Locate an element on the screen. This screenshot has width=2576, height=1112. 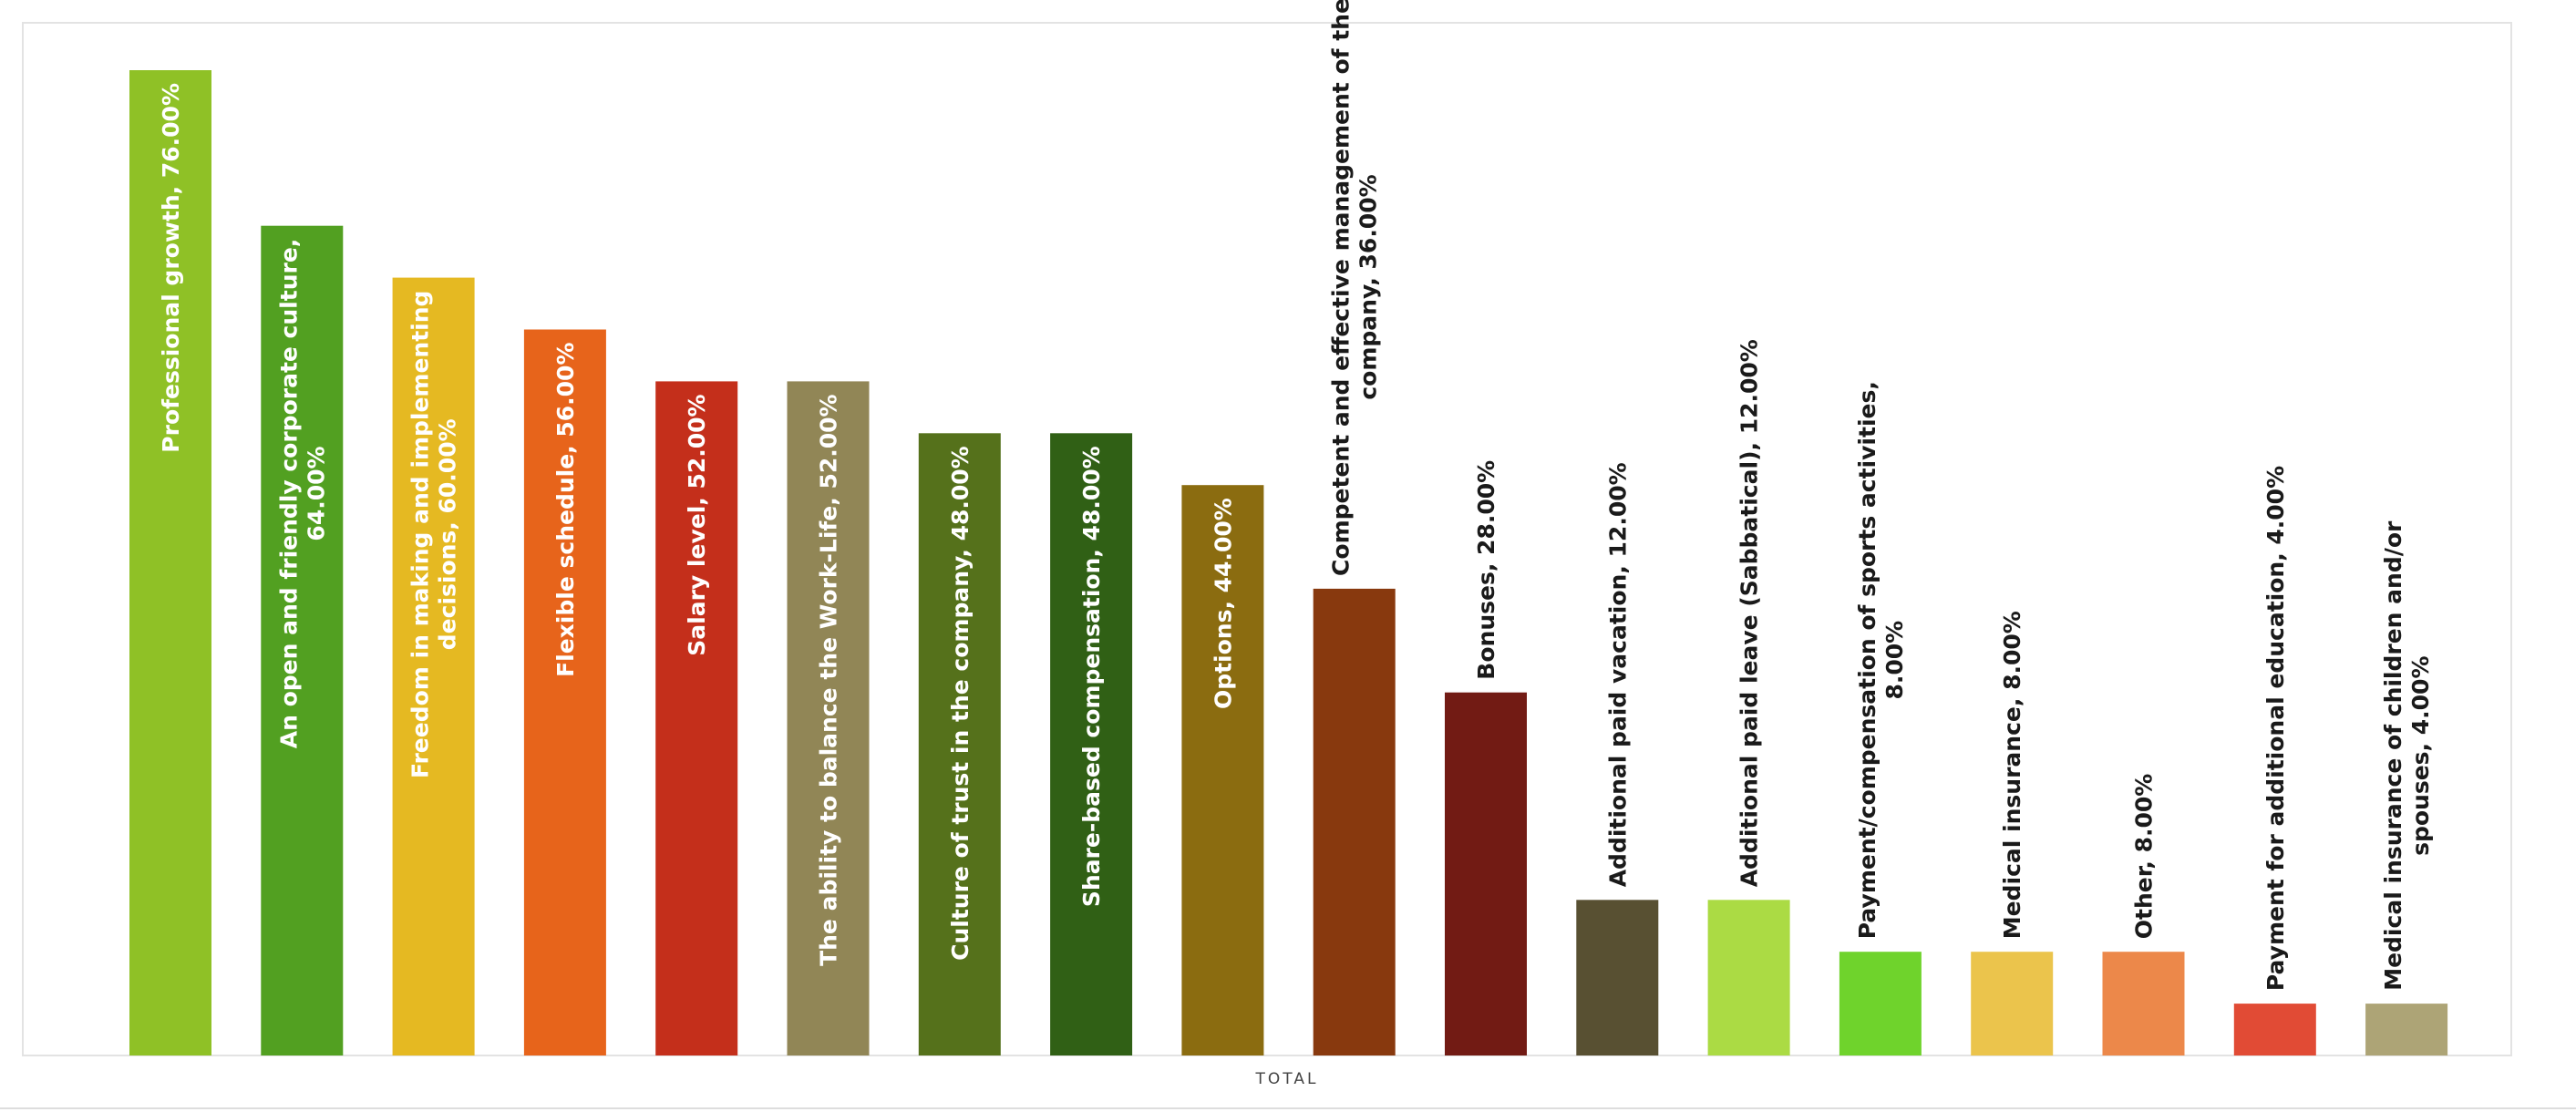
data-label-9: Options, 44.00% is located at coordinates (1223, 604).